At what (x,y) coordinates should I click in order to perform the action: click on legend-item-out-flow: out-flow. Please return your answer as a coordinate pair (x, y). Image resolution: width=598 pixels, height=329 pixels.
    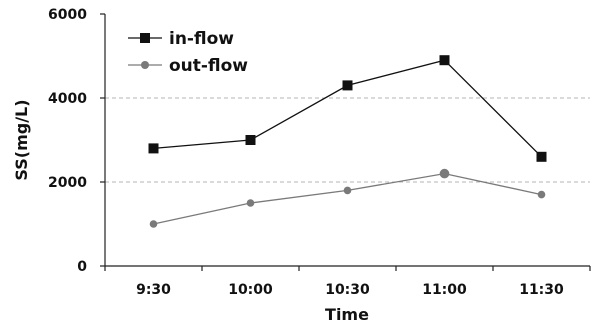
    Looking at the image, I should click on (188, 66).